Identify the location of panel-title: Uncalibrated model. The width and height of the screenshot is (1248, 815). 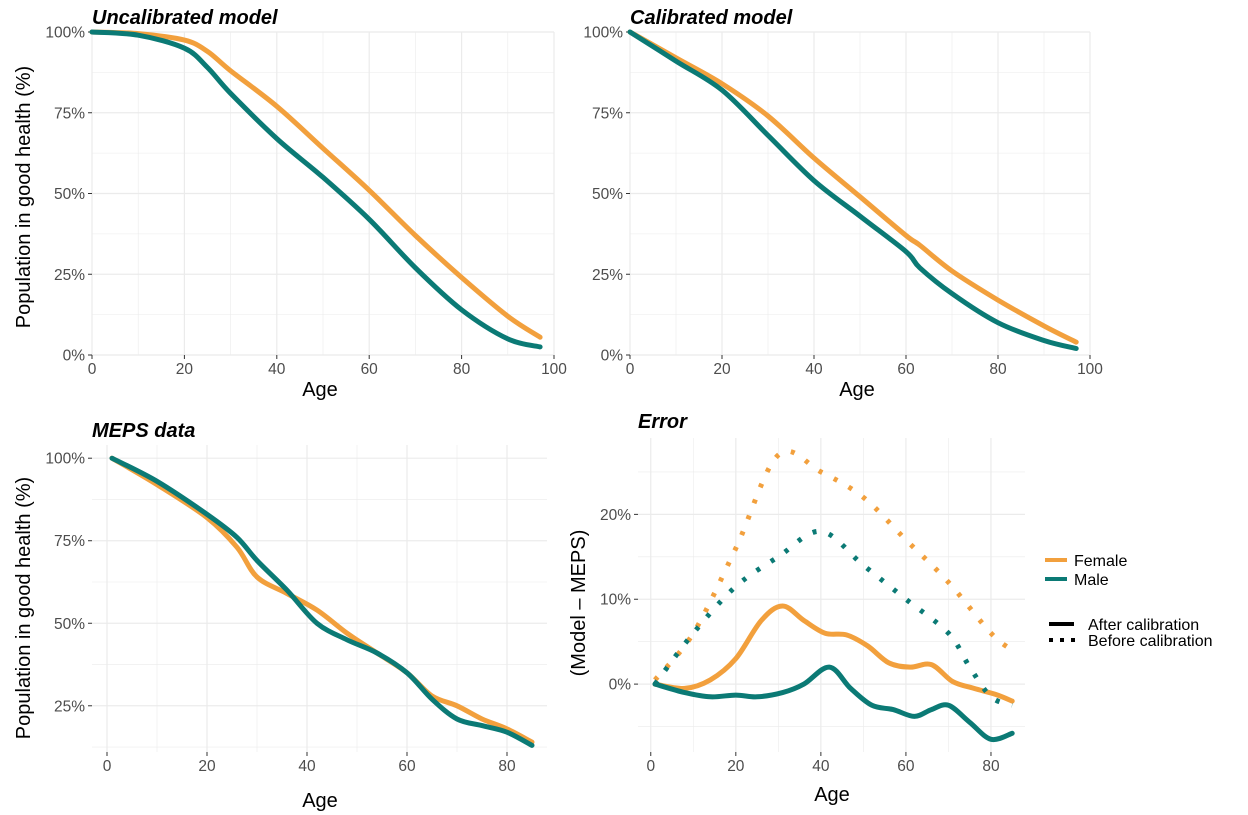
(185, 18).